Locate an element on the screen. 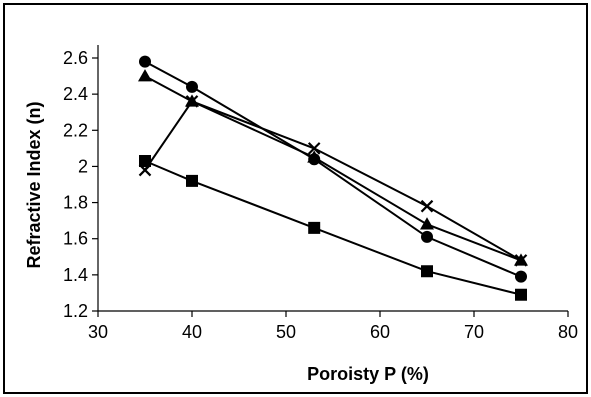 The height and width of the screenshot is (397, 591). x-tick-label: 40 is located at coordinates (192, 332).